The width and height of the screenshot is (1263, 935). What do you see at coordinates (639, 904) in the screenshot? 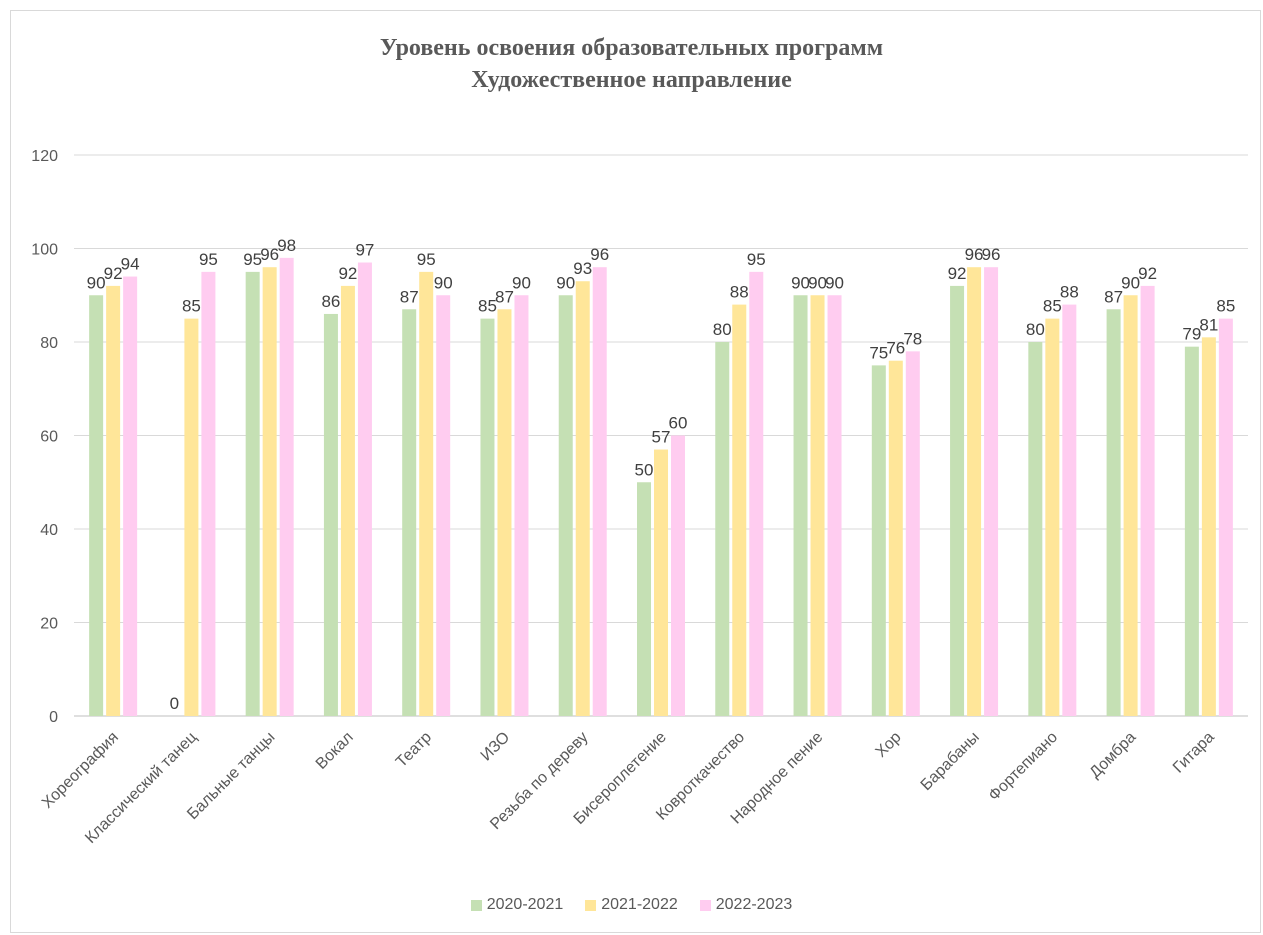
I see `legend-label: 2021-2022` at bounding box center [639, 904].